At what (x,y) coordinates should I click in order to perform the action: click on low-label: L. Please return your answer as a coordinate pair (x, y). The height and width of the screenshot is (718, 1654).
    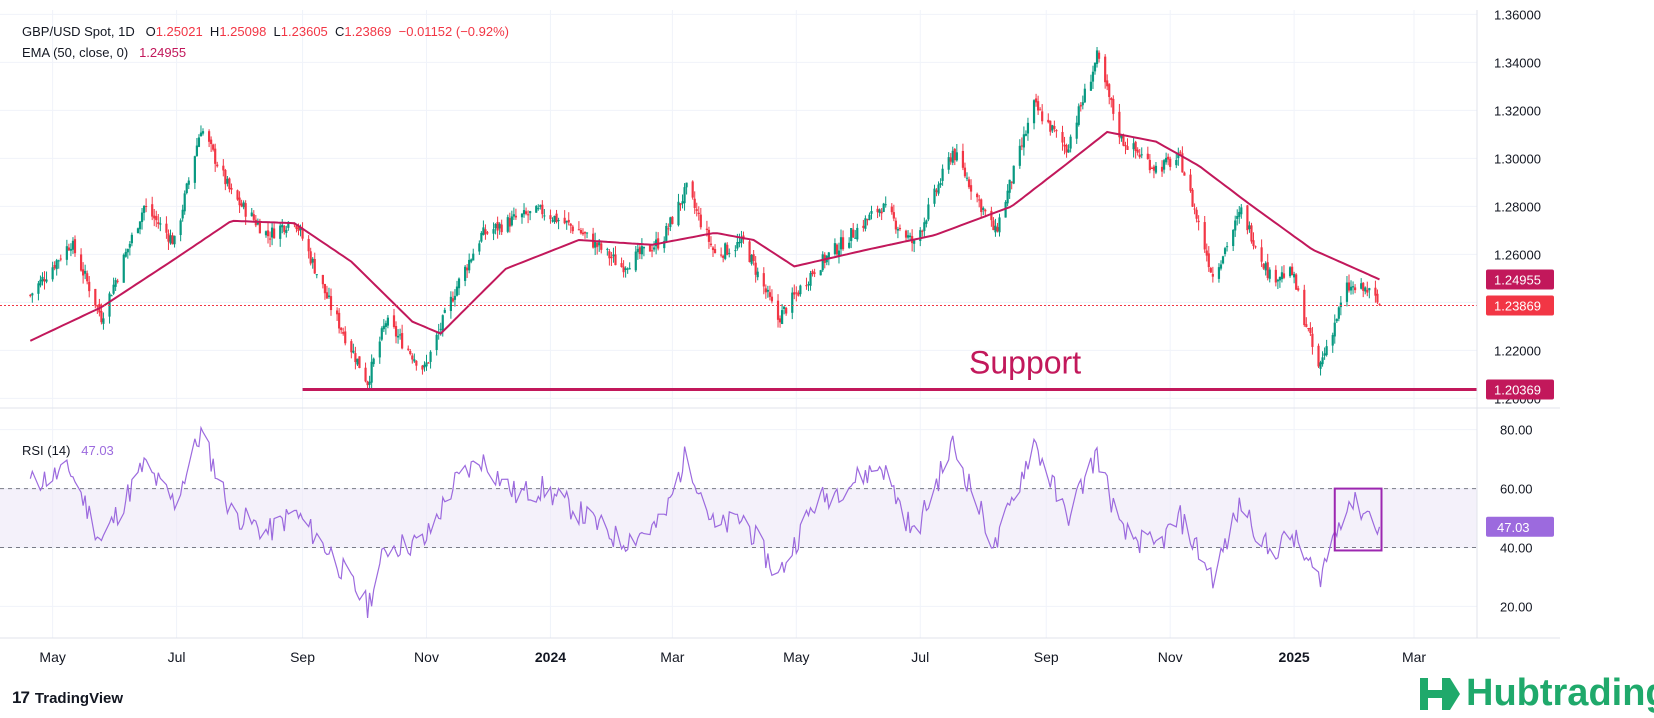
    Looking at the image, I should click on (277, 31).